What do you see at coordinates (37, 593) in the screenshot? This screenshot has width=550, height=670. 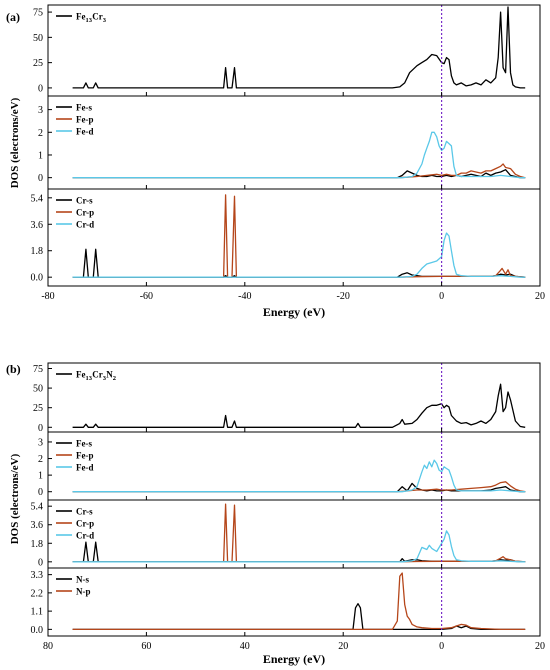 I see `y-tick-label: 2.2` at bounding box center [37, 593].